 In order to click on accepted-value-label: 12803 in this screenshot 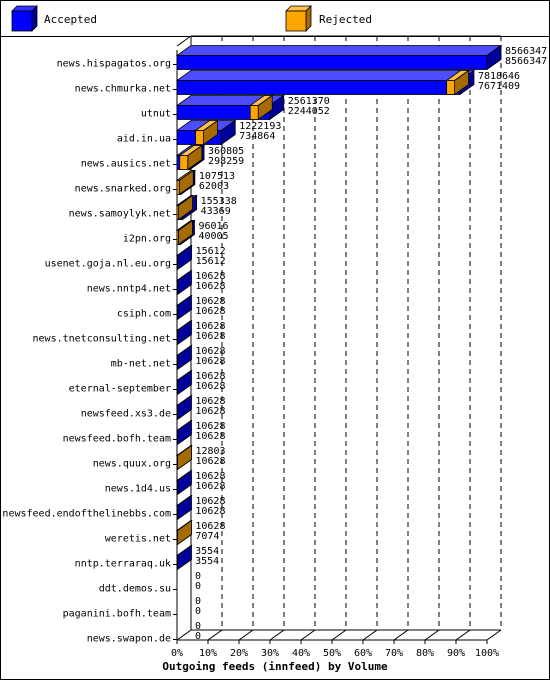, I will do `click(210, 451)`.